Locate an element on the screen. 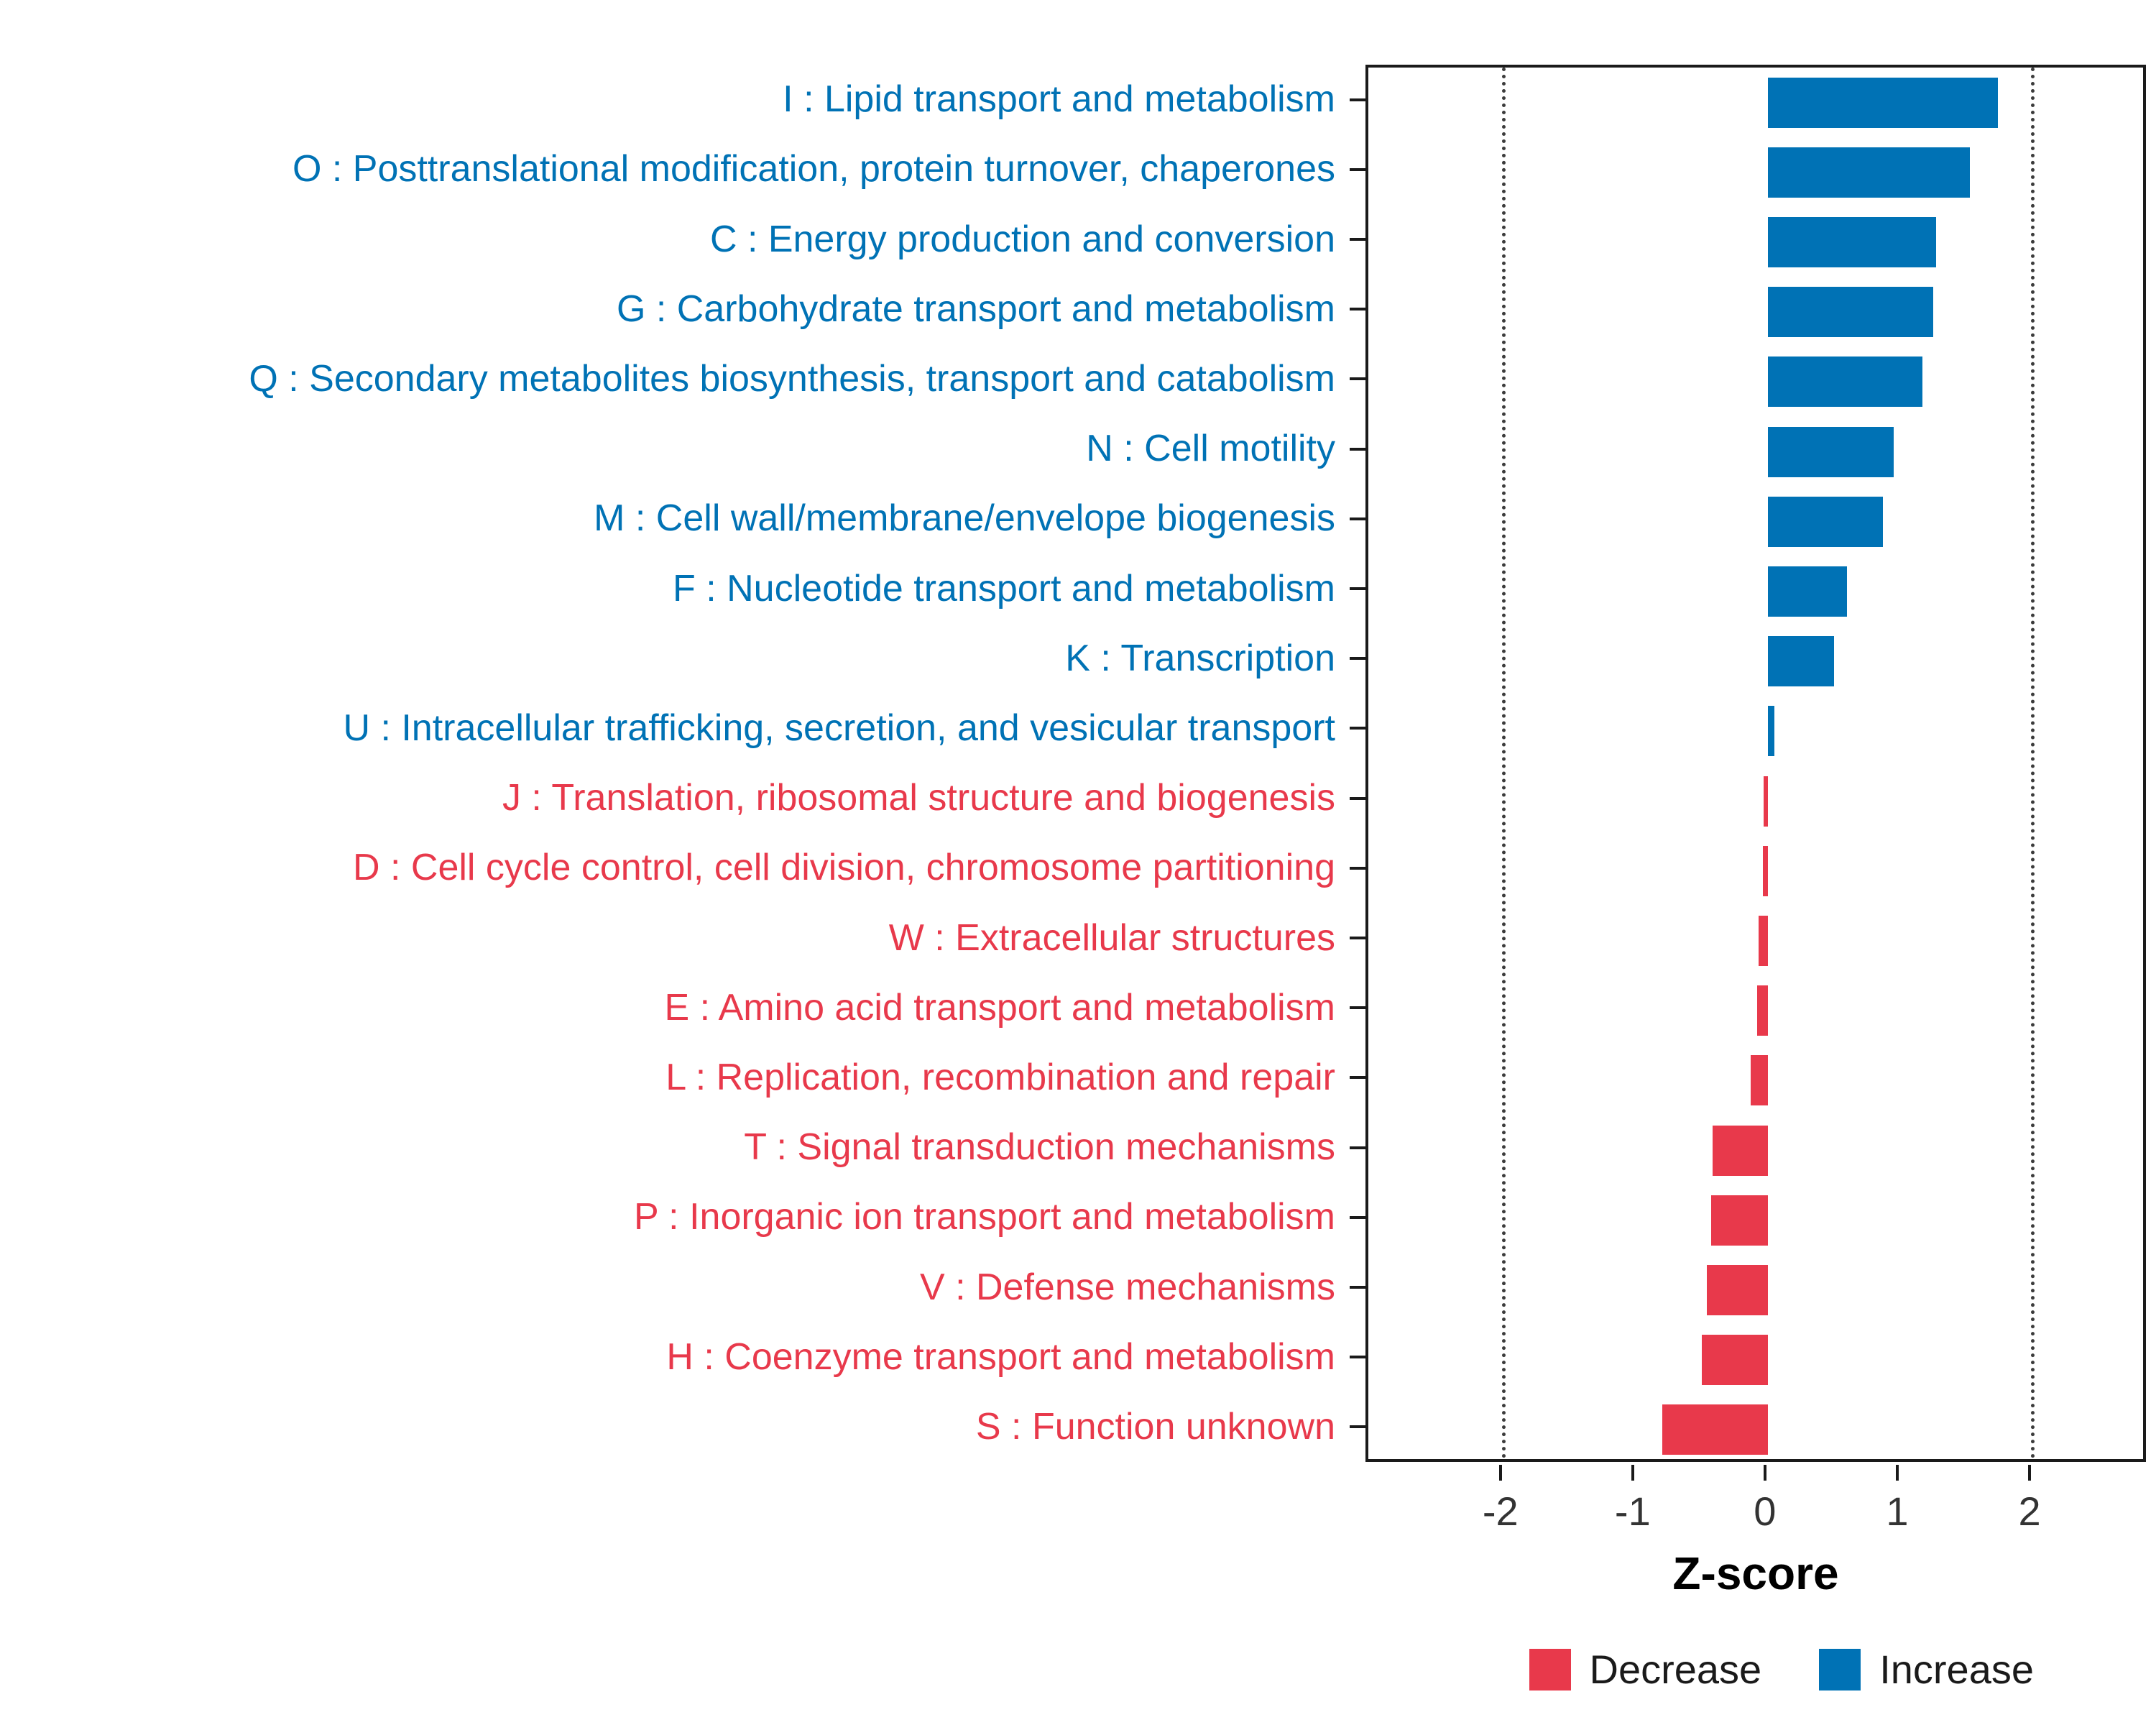 The height and width of the screenshot is (1725, 2156). category-label: K : Transcription is located at coordinates (1200, 658).